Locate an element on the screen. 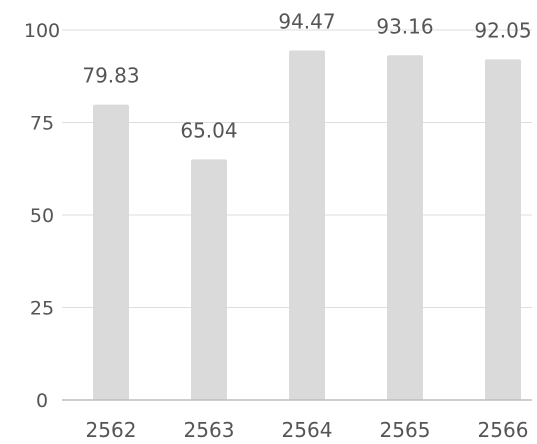 This screenshot has width=537, height=444. x-label-2566: 2566 is located at coordinates (503, 430).